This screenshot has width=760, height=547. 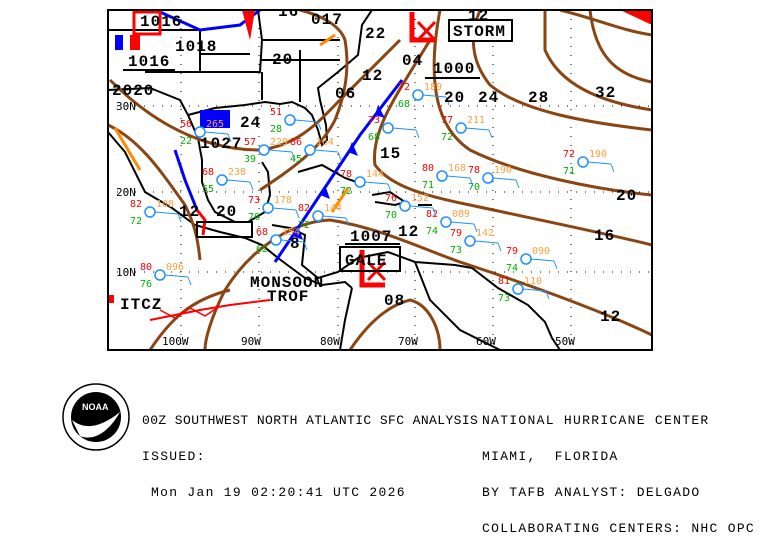 What do you see at coordinates (254, 217) in the screenshot?
I see `dewpoint-label: 70` at bounding box center [254, 217].